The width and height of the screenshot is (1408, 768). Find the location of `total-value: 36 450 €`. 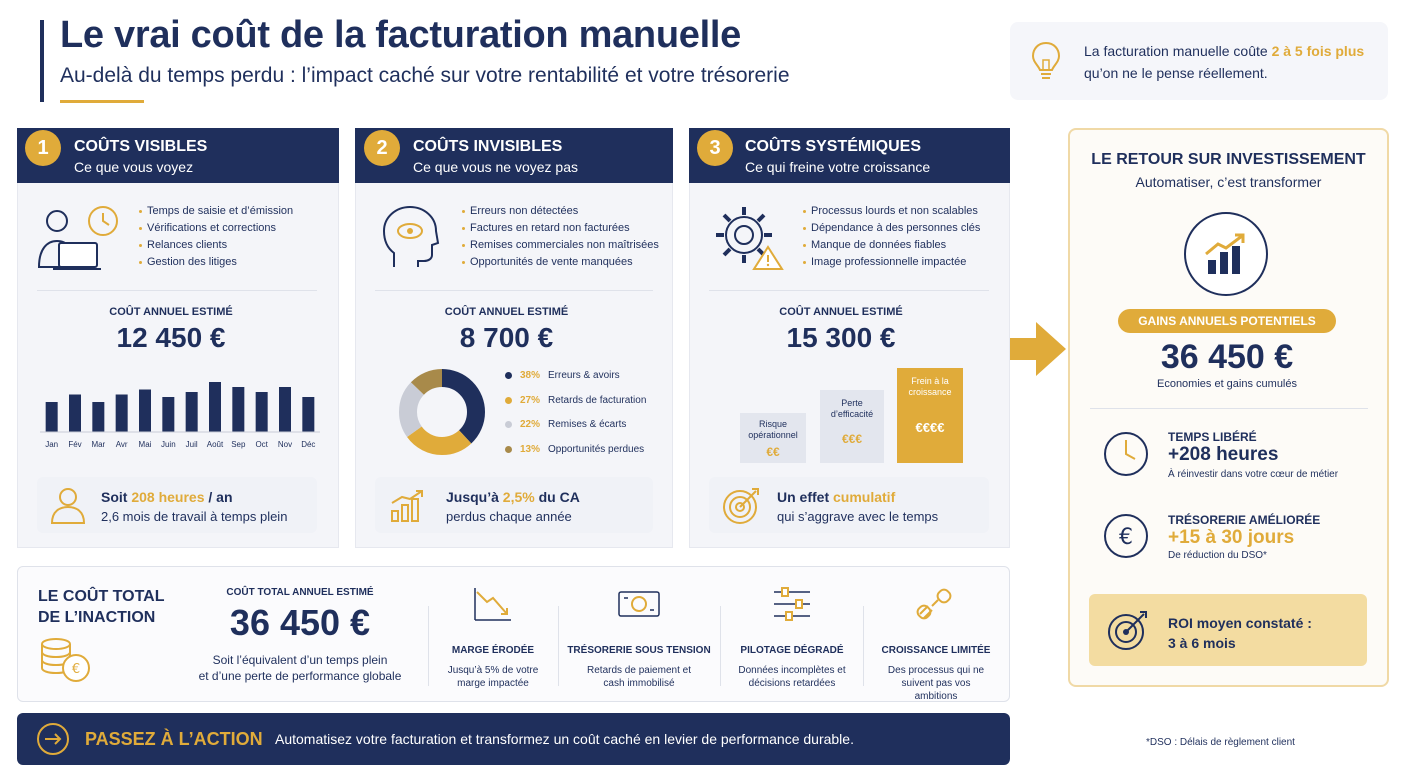

total-value: 36 450 € is located at coordinates (300, 622).